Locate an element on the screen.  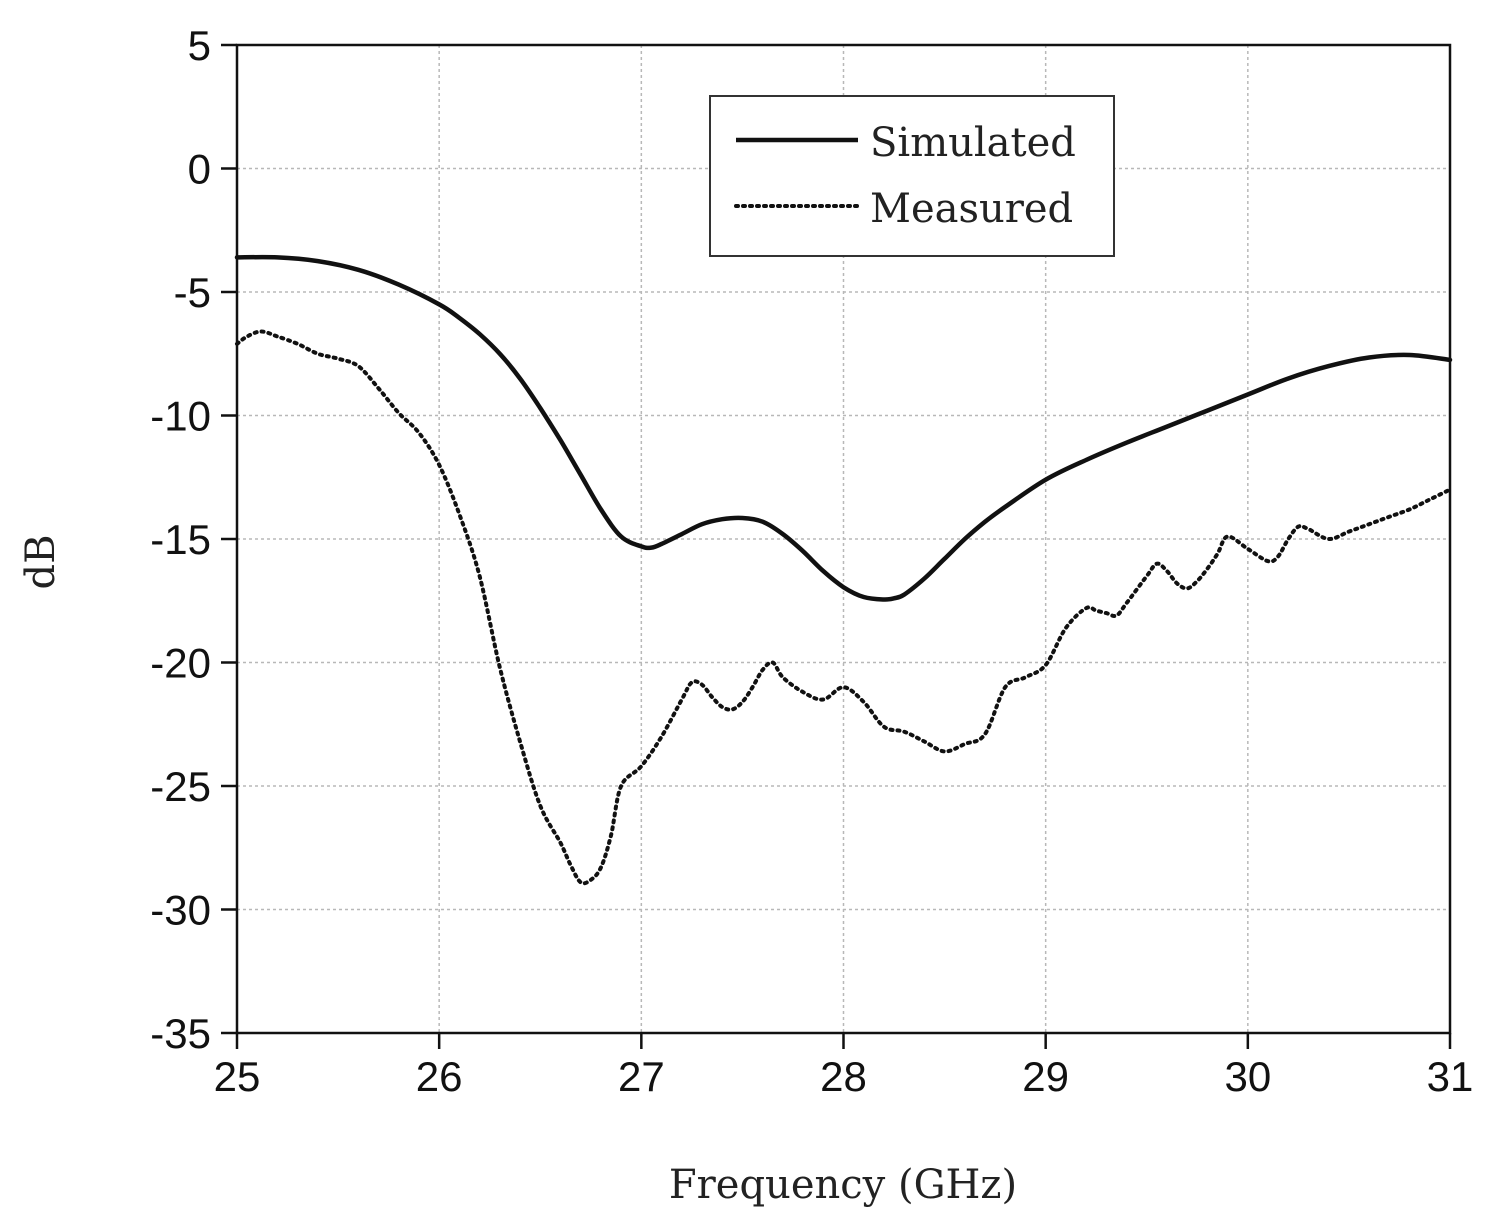
legend-box is located at coordinates (912, 176).